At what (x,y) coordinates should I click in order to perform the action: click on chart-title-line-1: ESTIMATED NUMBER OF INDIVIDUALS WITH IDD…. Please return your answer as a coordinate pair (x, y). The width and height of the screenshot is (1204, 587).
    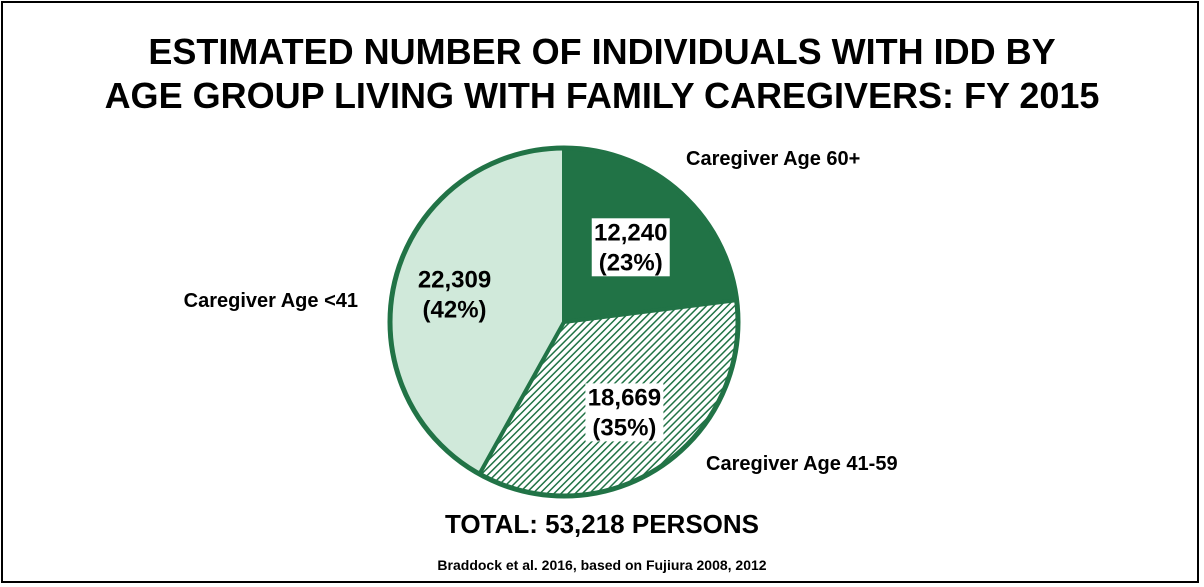
    Looking at the image, I should click on (602, 51).